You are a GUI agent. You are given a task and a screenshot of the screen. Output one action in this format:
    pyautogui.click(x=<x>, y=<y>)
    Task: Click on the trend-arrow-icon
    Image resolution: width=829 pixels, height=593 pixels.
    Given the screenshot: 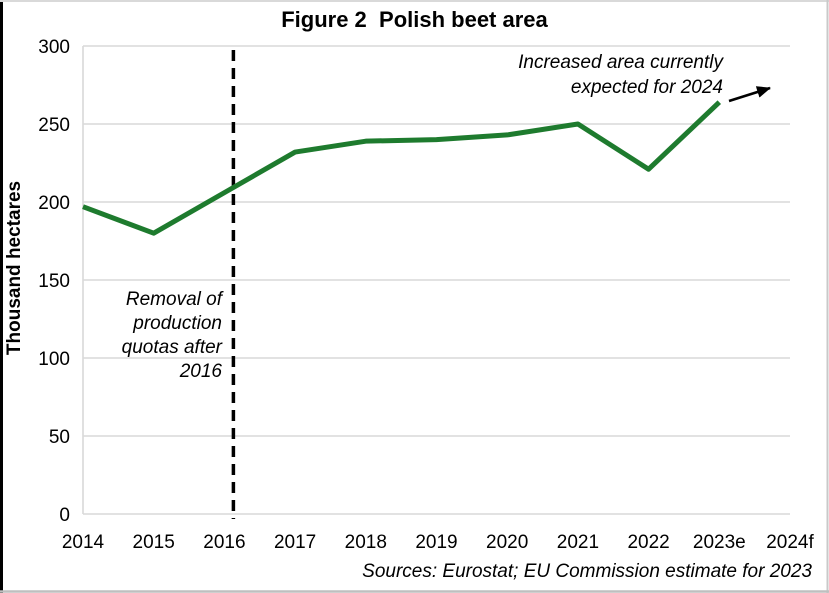 What is the action you would take?
    pyautogui.click(x=749, y=94)
    